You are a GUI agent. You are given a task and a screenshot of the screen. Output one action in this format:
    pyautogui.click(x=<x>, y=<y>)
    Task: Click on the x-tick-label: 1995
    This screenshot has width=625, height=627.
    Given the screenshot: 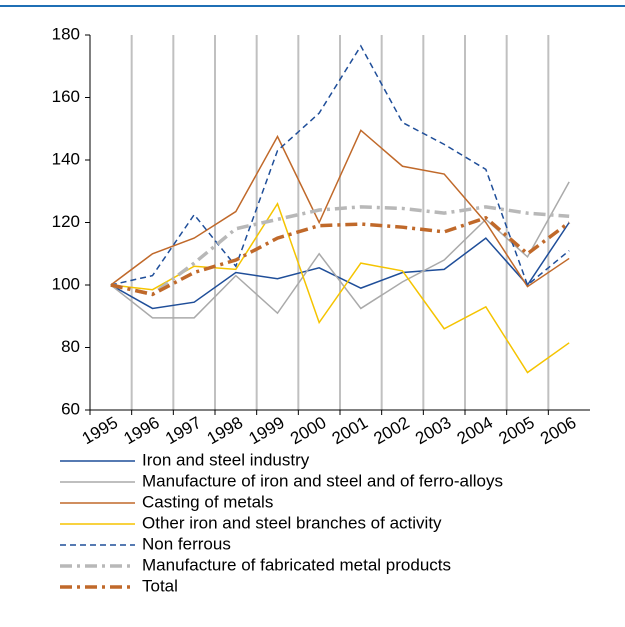 What is the action you would take?
    pyautogui.click(x=100, y=430)
    